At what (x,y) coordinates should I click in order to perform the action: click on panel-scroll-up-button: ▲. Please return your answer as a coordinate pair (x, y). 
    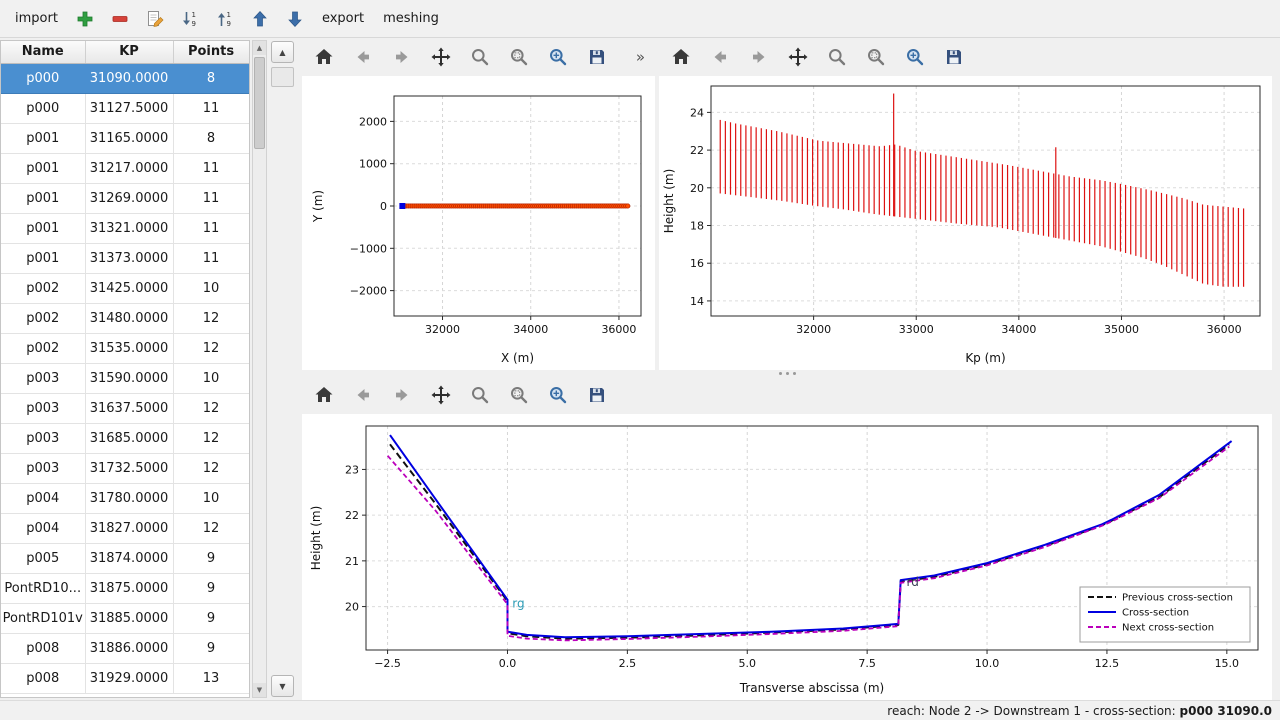
    Looking at the image, I should click on (282, 52).